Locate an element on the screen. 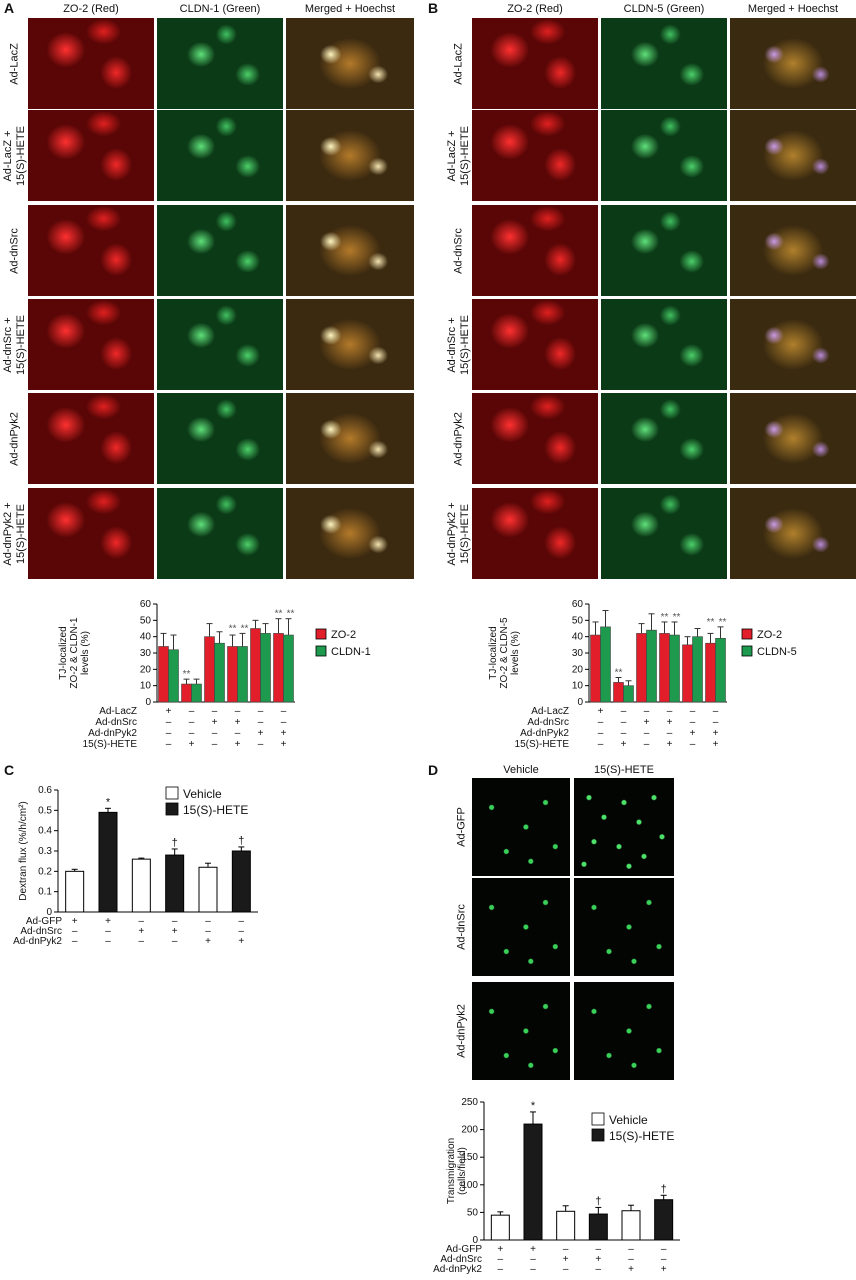 This screenshot has width=856, height=1280. y-tick-label: 0.2 is located at coordinates (45, 871).